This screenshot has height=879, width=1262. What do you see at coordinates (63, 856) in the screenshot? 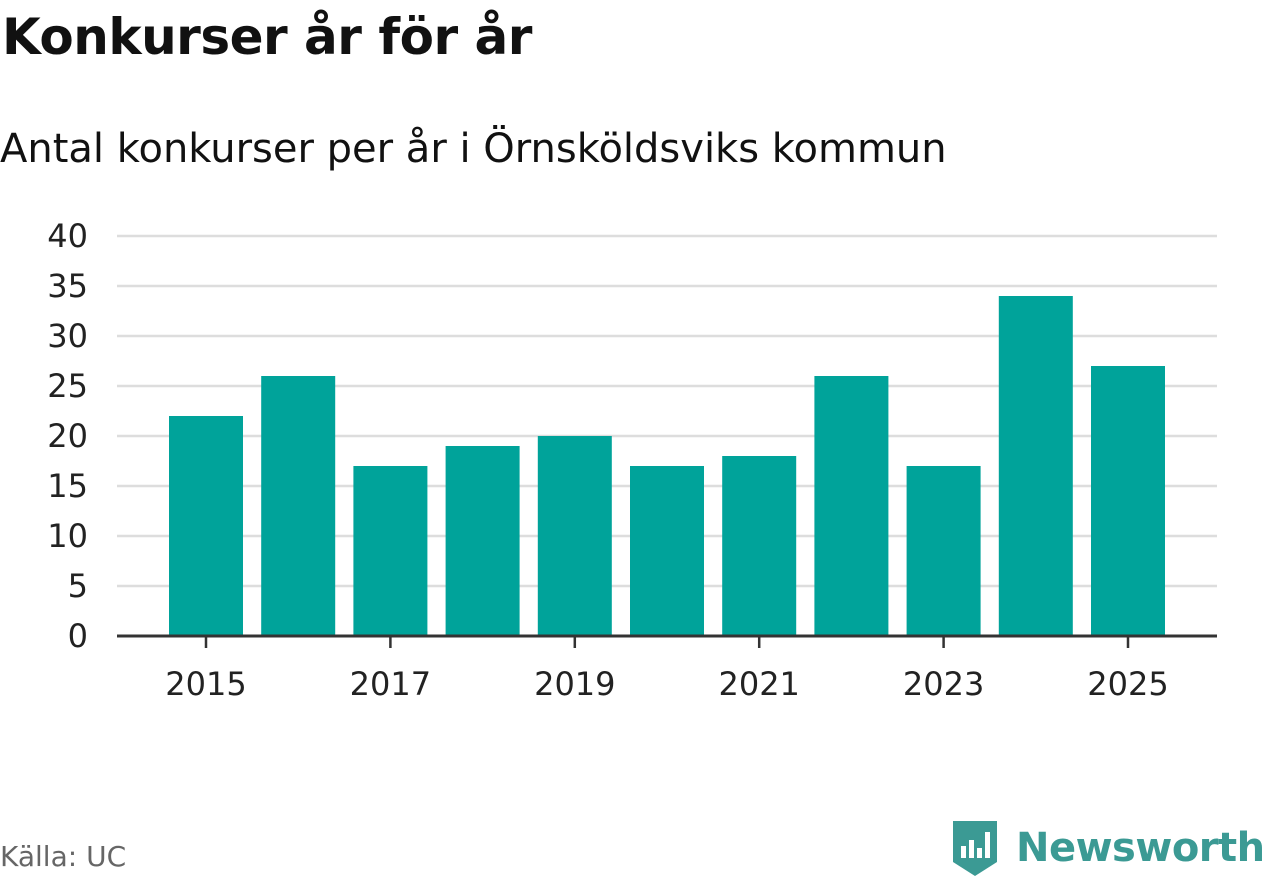
I see `source-note: Källa: UC` at bounding box center [63, 856].